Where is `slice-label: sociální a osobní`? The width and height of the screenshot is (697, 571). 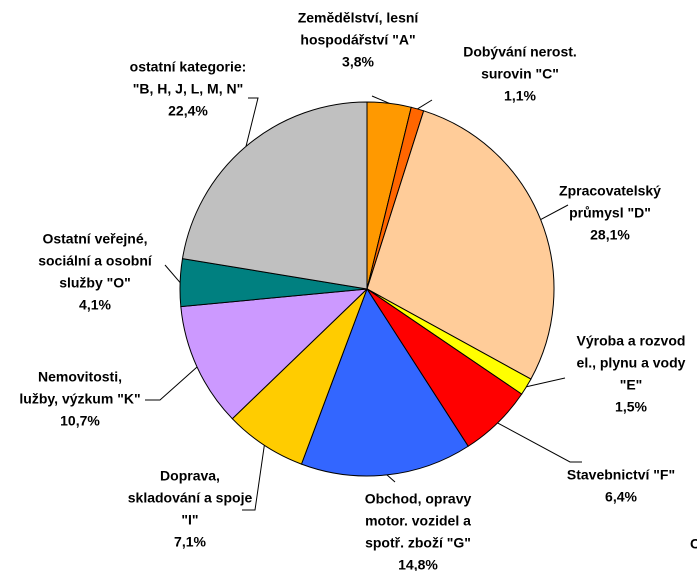 slice-label: sociální a osobní is located at coordinates (95, 261).